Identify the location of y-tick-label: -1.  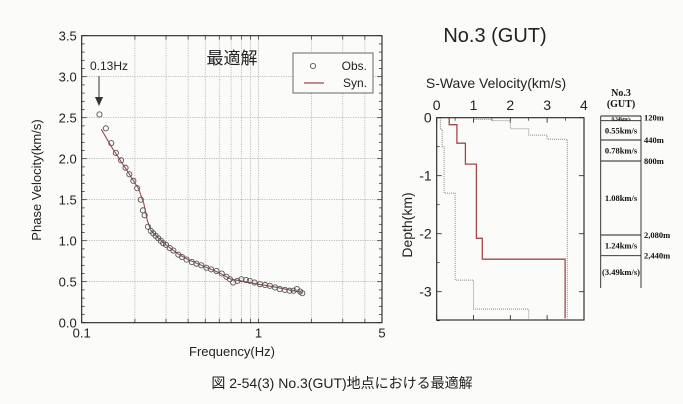
(425, 176).